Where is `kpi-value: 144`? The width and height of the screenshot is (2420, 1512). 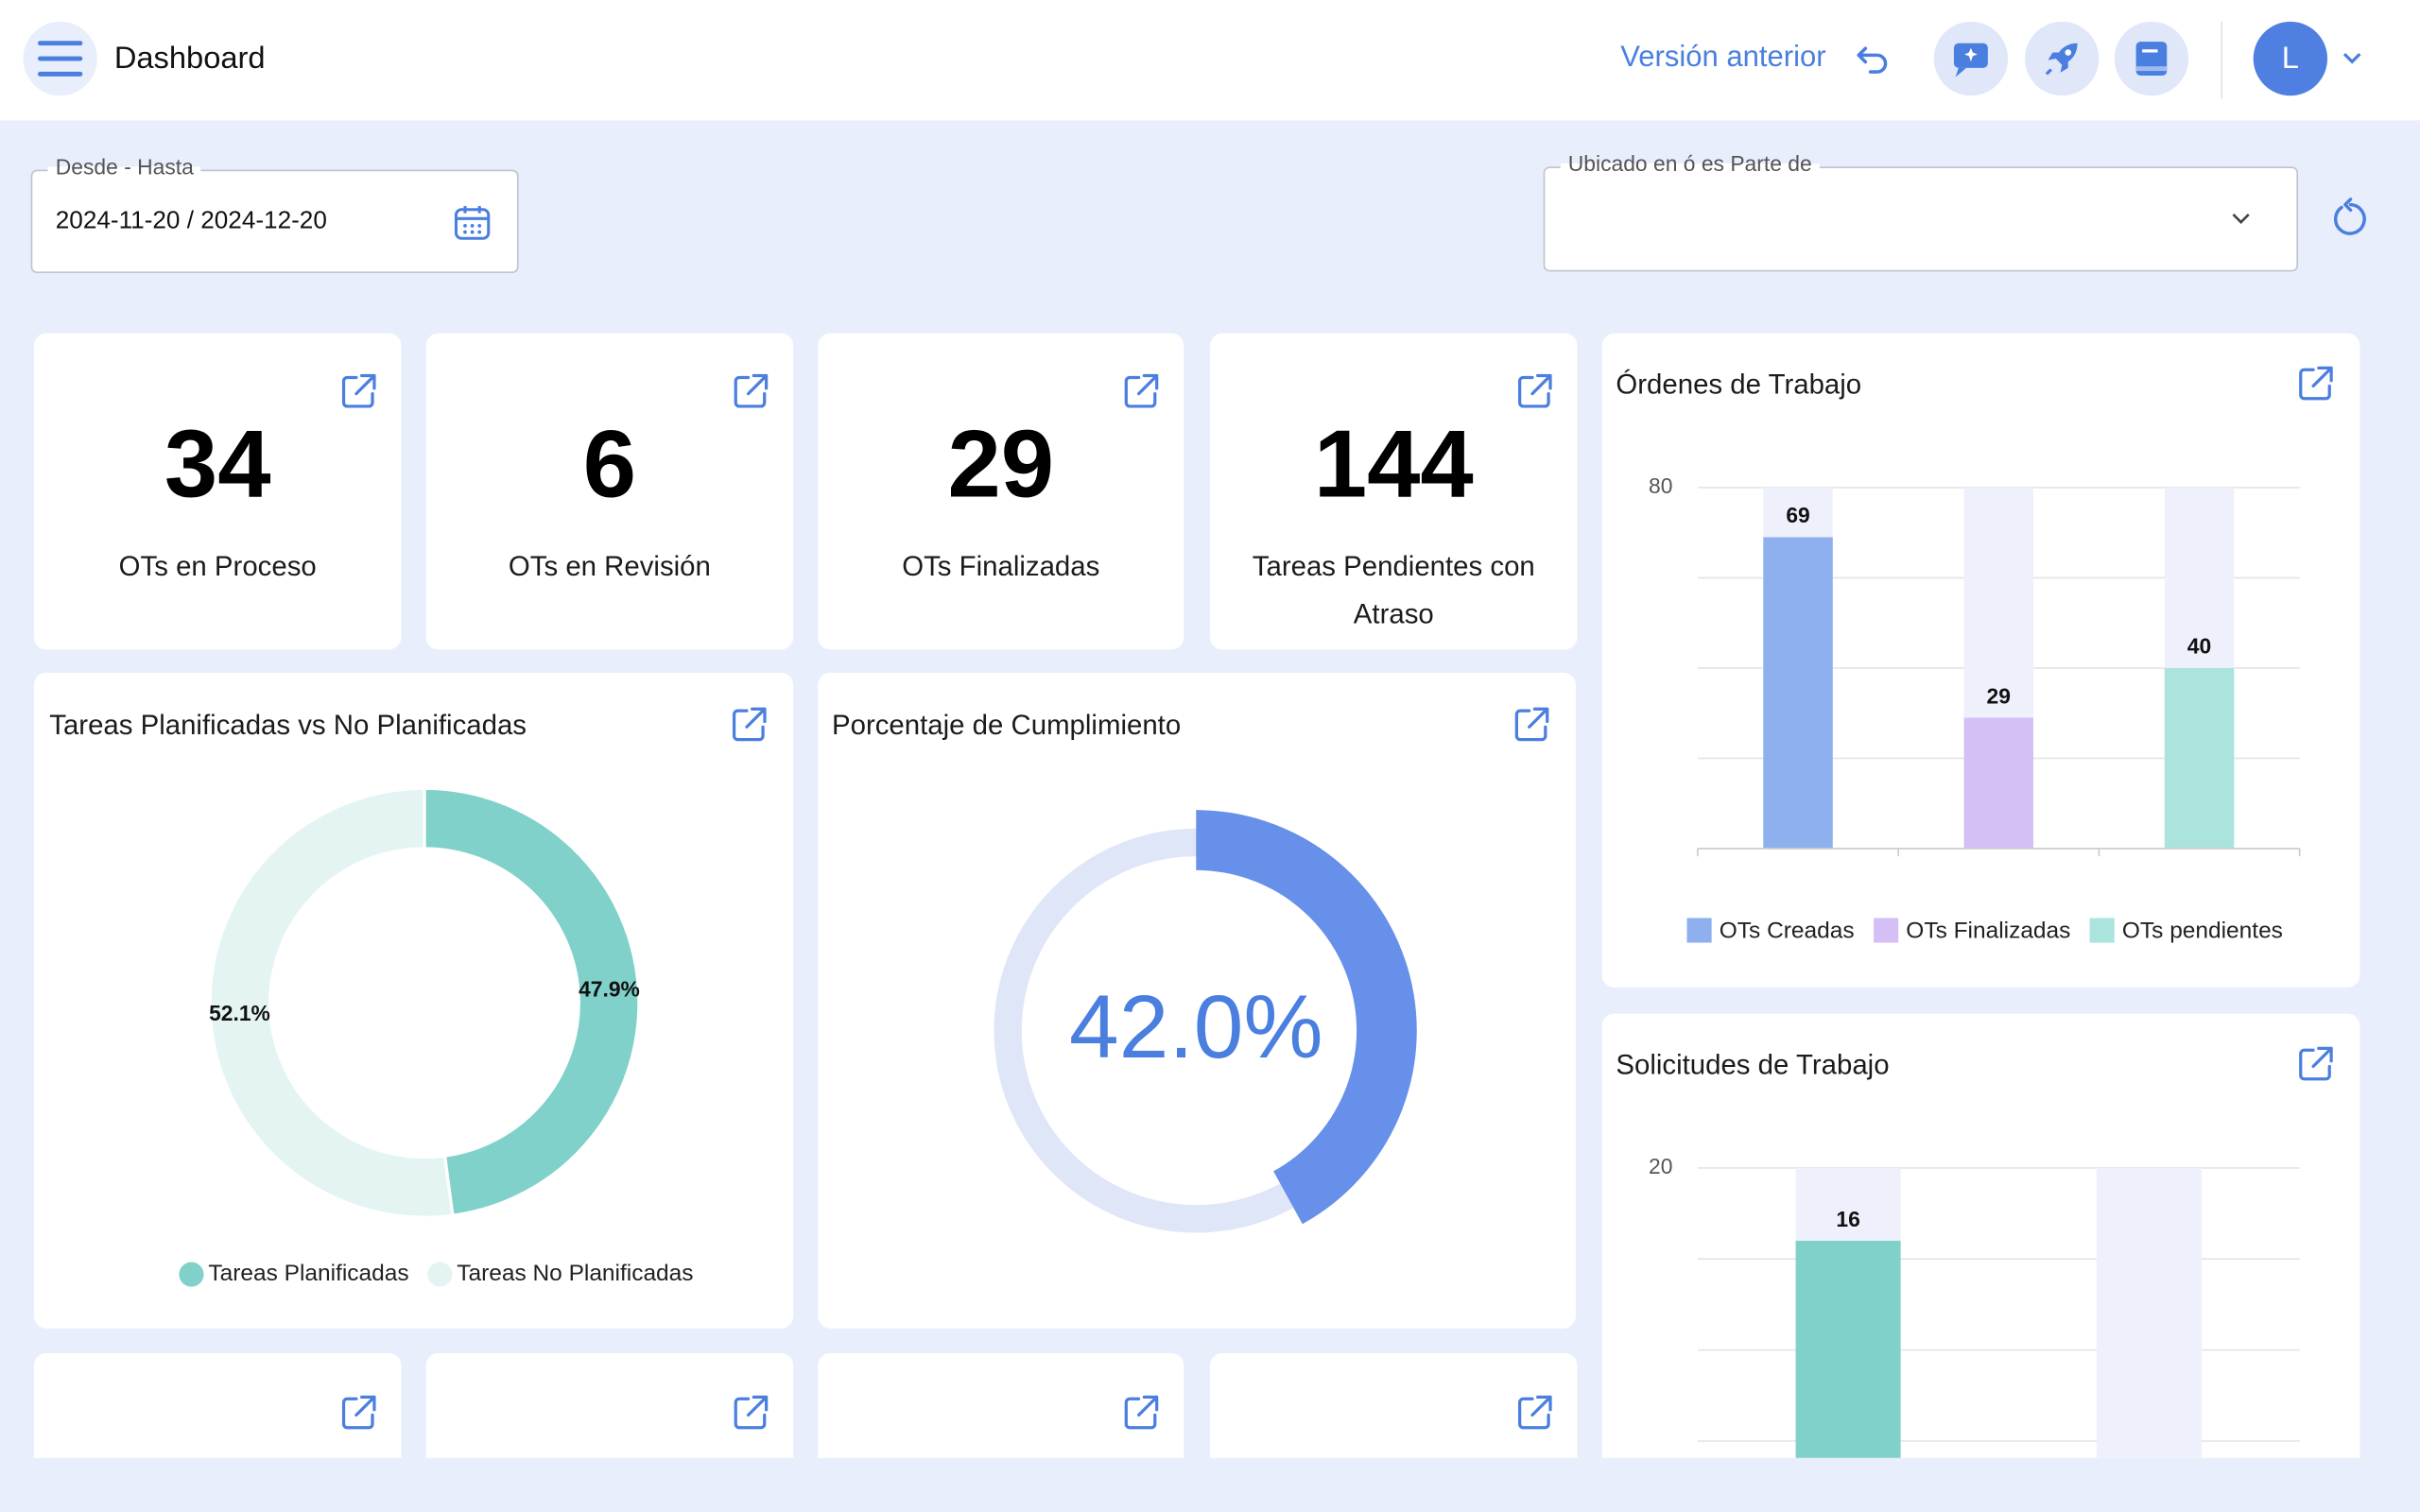
kpi-value: 144 is located at coordinates (1393, 465).